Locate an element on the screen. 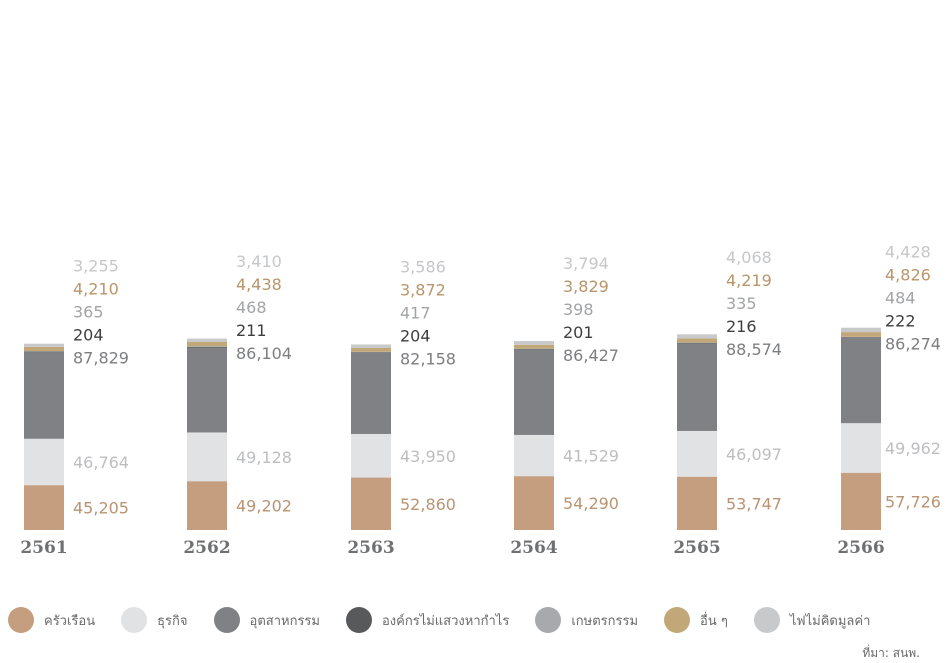  legend-label: อุตสาหกรรม is located at coordinates (284, 621).